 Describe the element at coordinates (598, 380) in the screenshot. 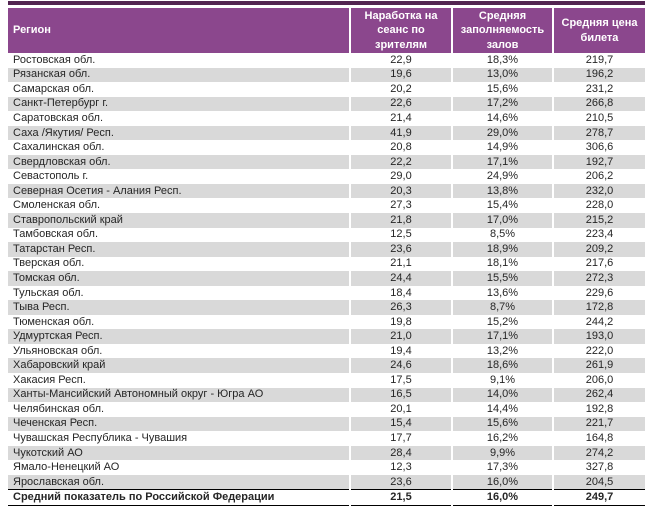

I see `value-cell: 206,0` at that location.